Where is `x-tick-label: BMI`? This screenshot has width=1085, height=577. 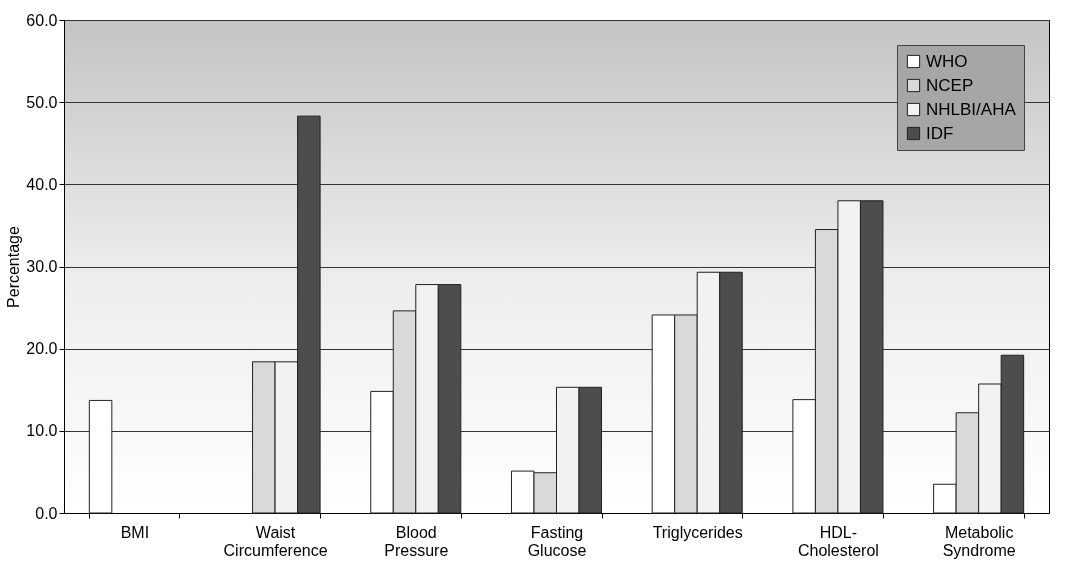
x-tick-label: BMI is located at coordinates (135, 532).